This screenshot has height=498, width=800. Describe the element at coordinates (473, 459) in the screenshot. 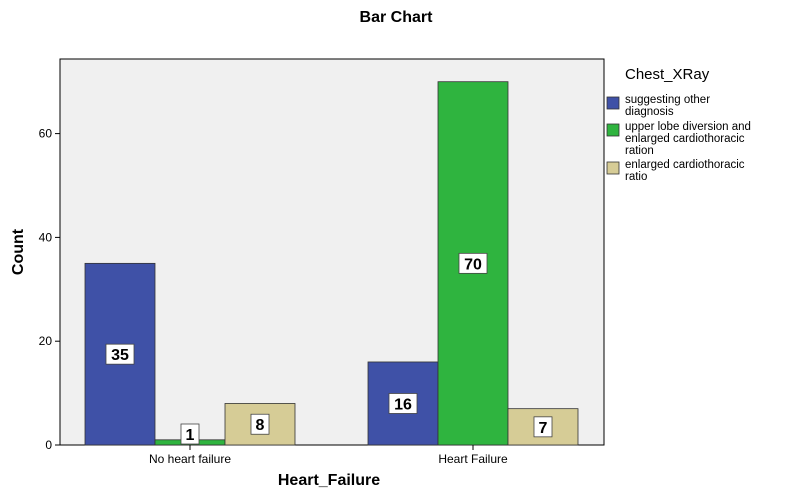

I see `x-tick-label: Heart Failure` at that location.